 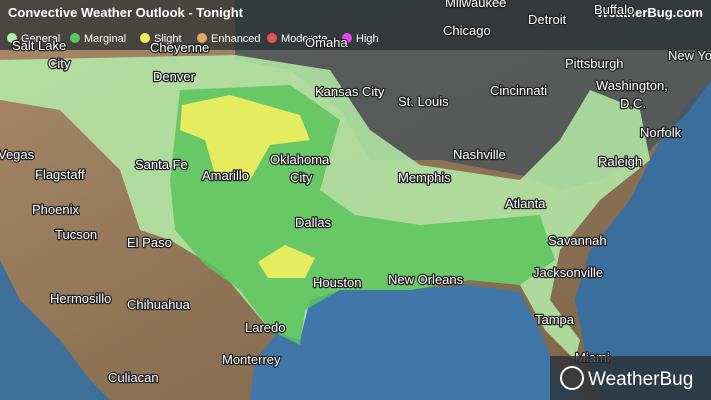 I want to click on logo: WeatherBug, so click(x=640, y=379).